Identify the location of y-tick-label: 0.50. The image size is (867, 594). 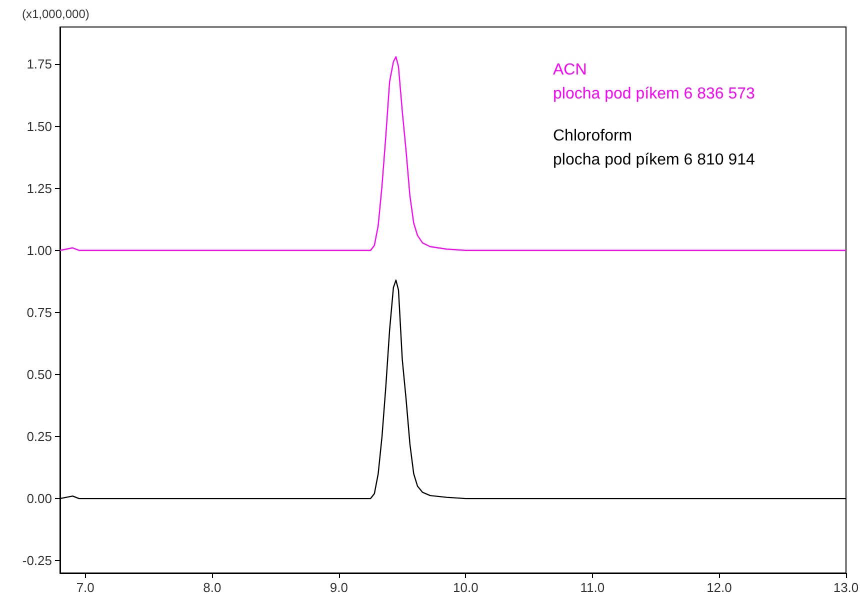
(39, 374).